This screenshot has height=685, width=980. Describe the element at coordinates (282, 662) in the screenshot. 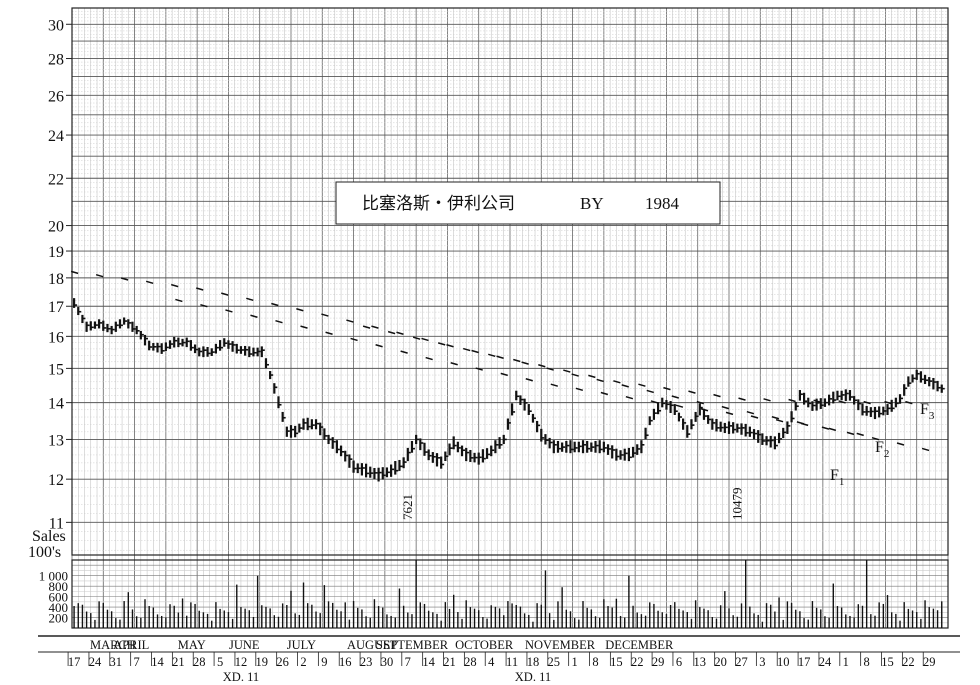

I see `week-label: 26` at that location.